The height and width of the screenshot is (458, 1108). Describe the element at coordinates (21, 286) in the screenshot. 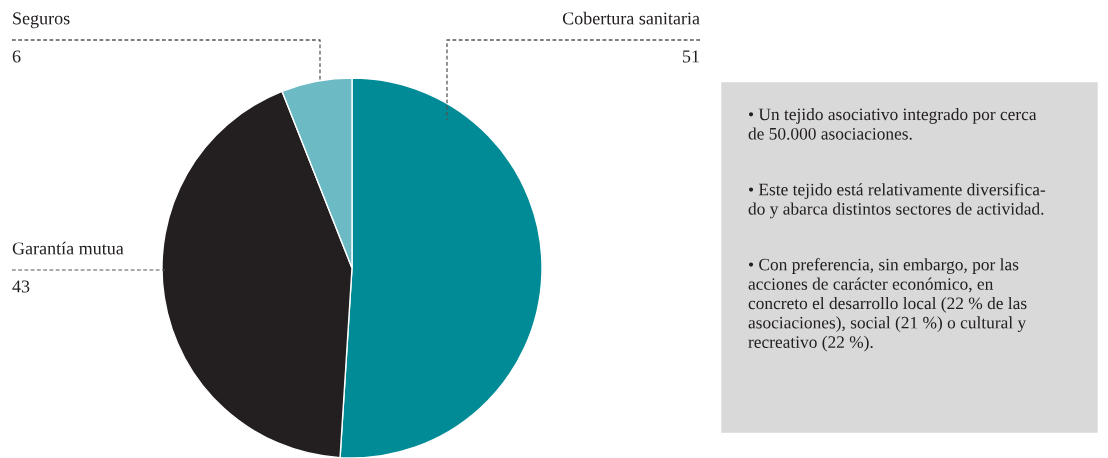

I see `data-label: 43` at that location.